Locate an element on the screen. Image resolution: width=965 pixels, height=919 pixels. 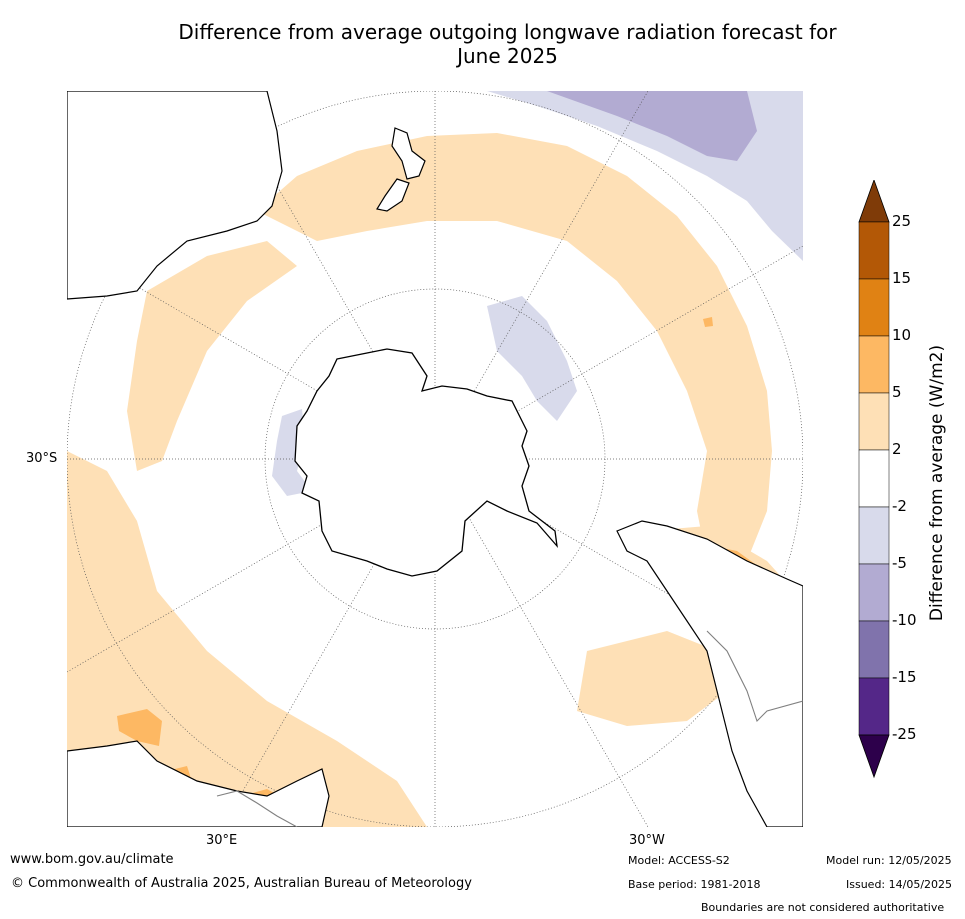
colorbar-tick-label: -5 is located at coordinates (899, 563).